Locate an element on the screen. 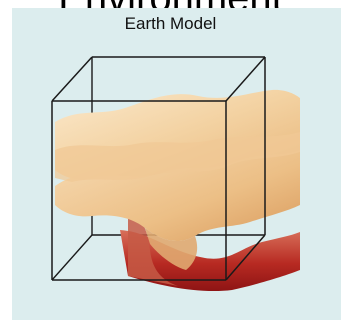  bottom-right-edge is located at coordinates (245, 257).